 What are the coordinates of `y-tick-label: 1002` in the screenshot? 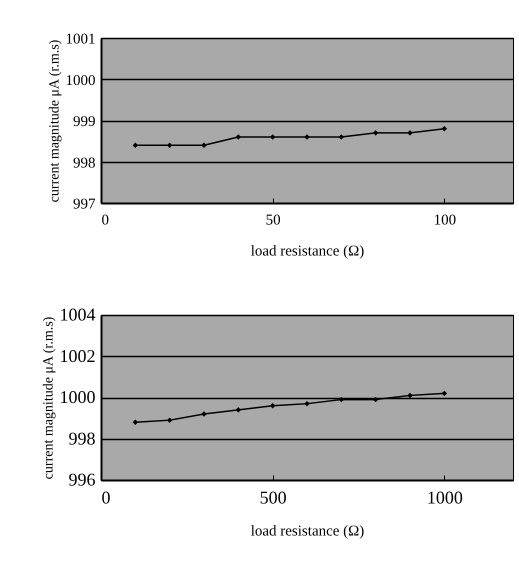 It's located at (78, 356).